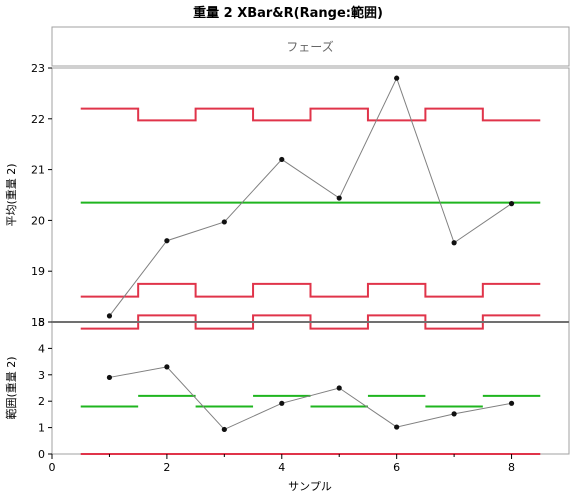 The height and width of the screenshot is (499, 577). I want to click on y-tick-label: 22, so click(38, 119).